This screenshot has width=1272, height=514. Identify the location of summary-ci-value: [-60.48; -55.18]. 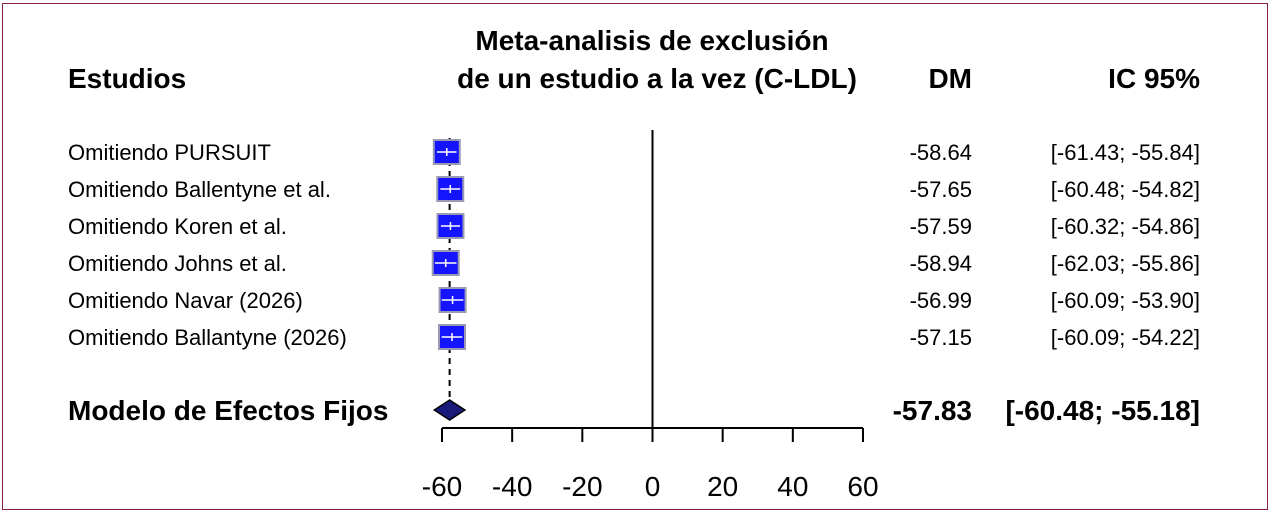
(1102, 410).